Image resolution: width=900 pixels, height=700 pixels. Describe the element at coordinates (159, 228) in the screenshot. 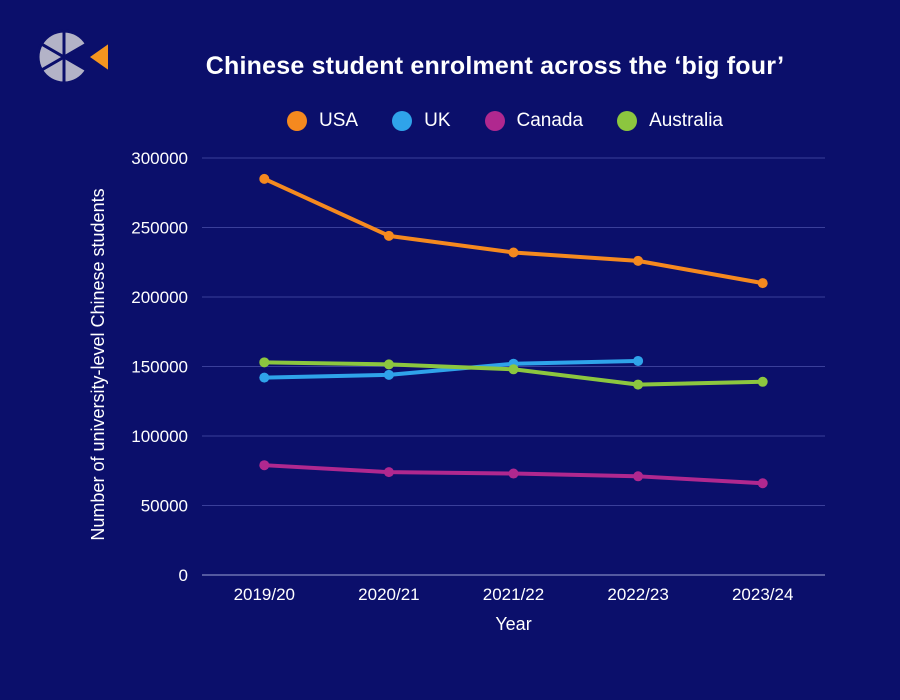

I see `y-tick-label: 250000` at that location.